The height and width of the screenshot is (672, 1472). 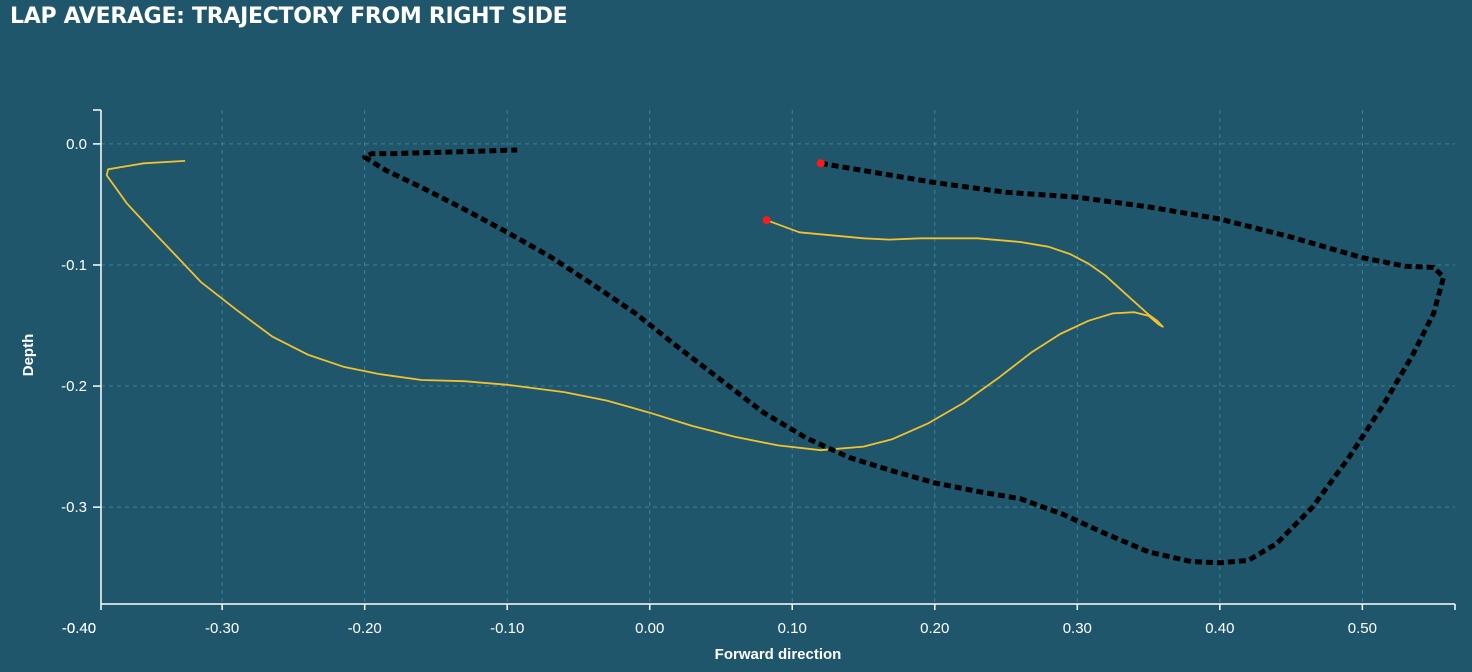 I want to click on x-tick-label: 0.10, so click(x=792, y=628).